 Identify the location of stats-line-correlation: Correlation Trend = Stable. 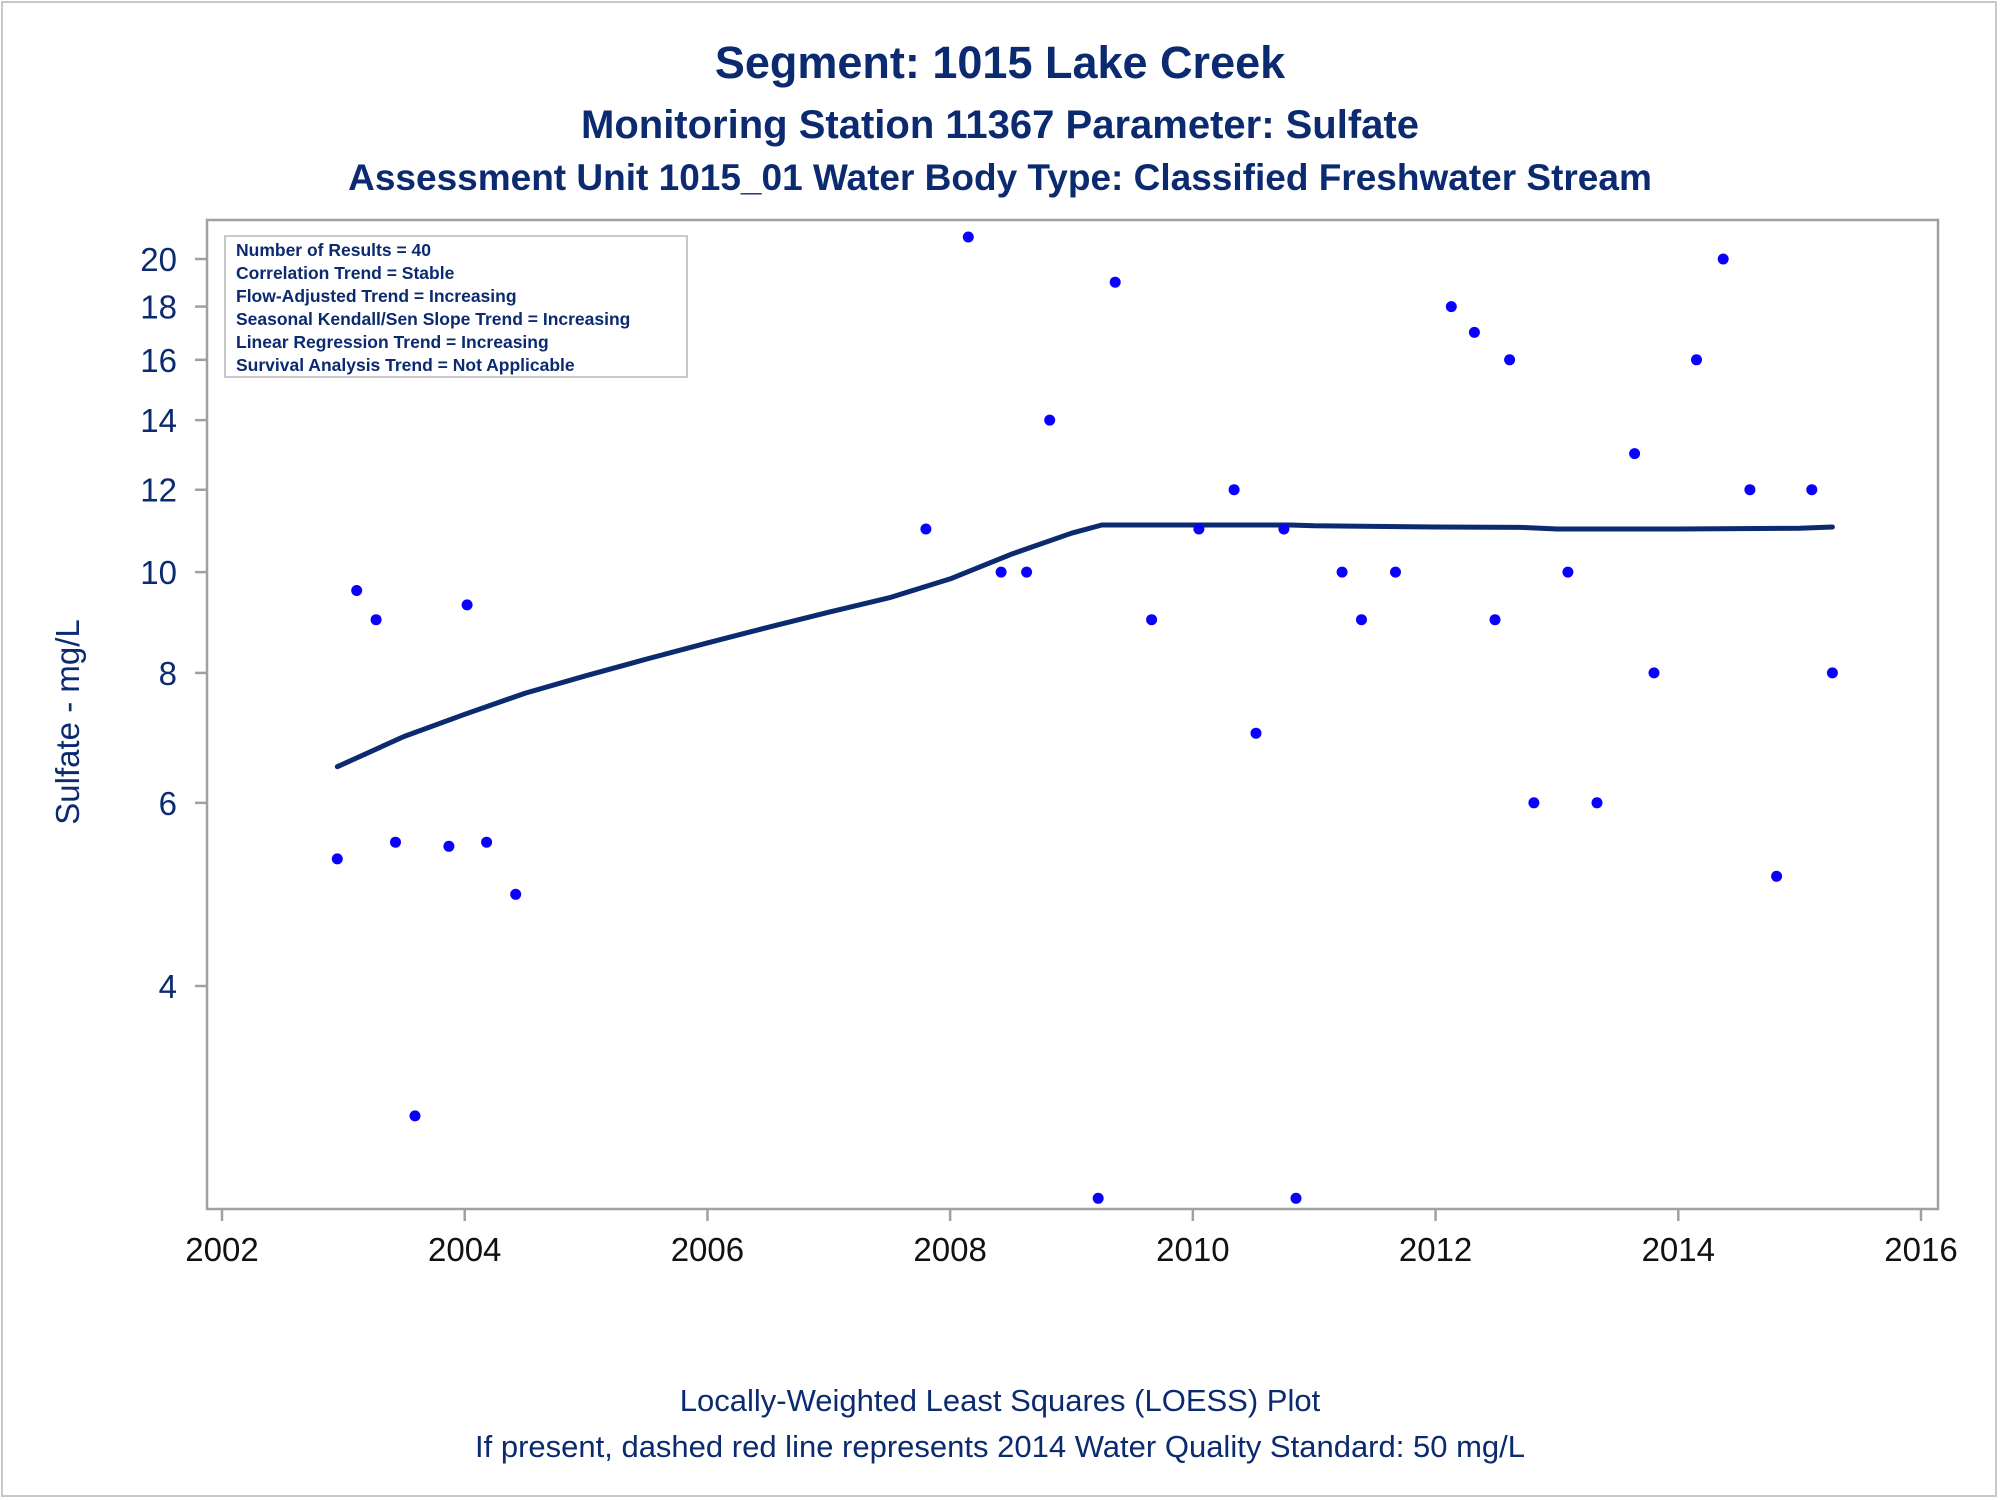
(345, 273).